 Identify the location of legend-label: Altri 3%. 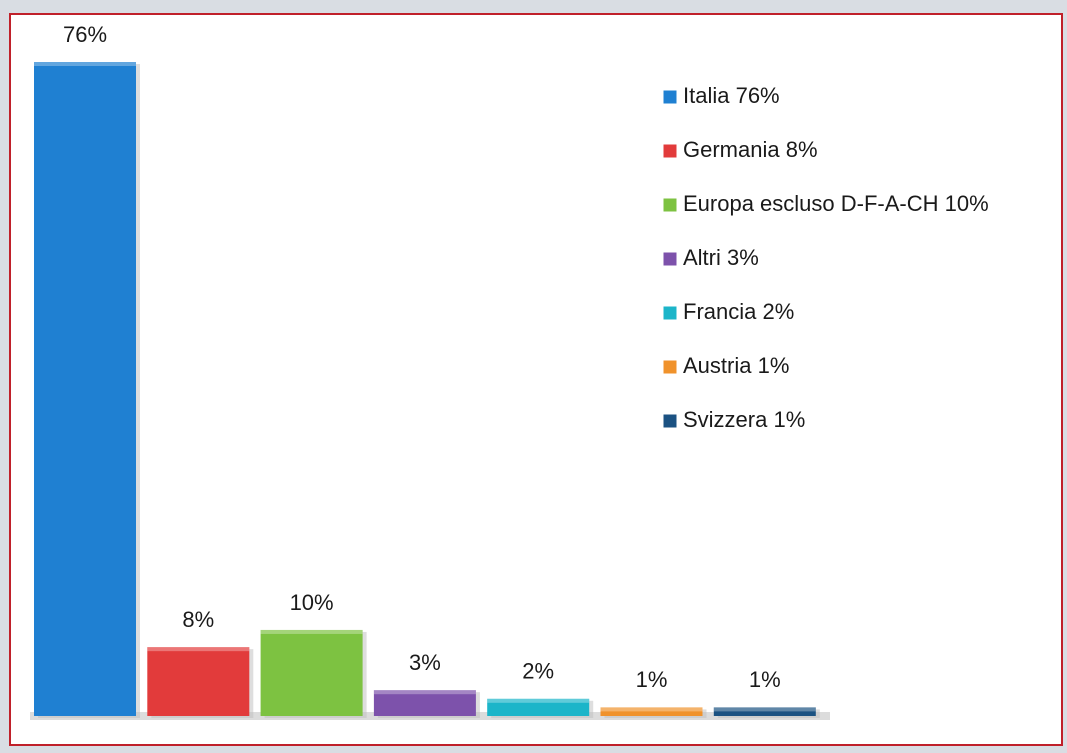
(721, 257).